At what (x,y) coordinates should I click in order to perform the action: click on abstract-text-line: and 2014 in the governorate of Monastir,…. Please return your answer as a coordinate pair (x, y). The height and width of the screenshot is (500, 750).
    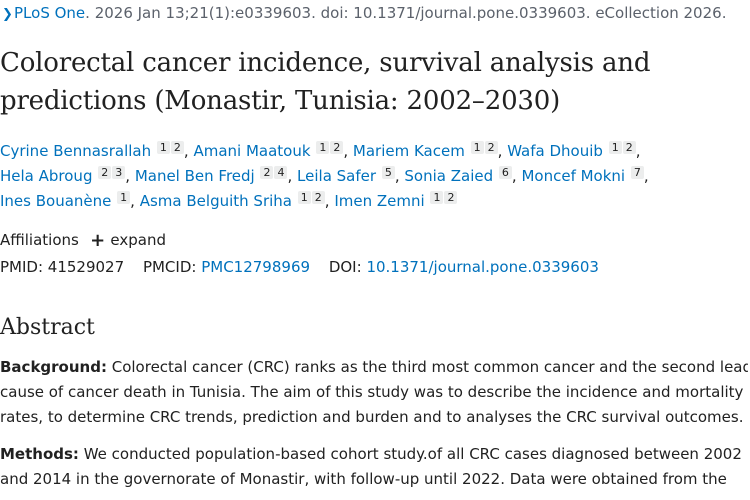
    Looking at the image, I should click on (363, 479).